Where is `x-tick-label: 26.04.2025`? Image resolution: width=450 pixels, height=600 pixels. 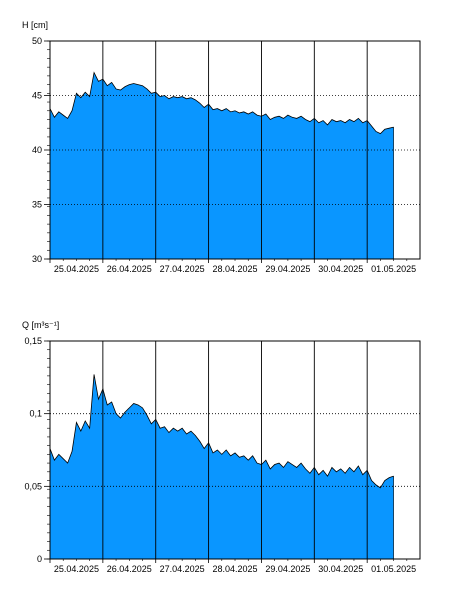 x-tick-label: 26.04.2025 is located at coordinates (129, 269).